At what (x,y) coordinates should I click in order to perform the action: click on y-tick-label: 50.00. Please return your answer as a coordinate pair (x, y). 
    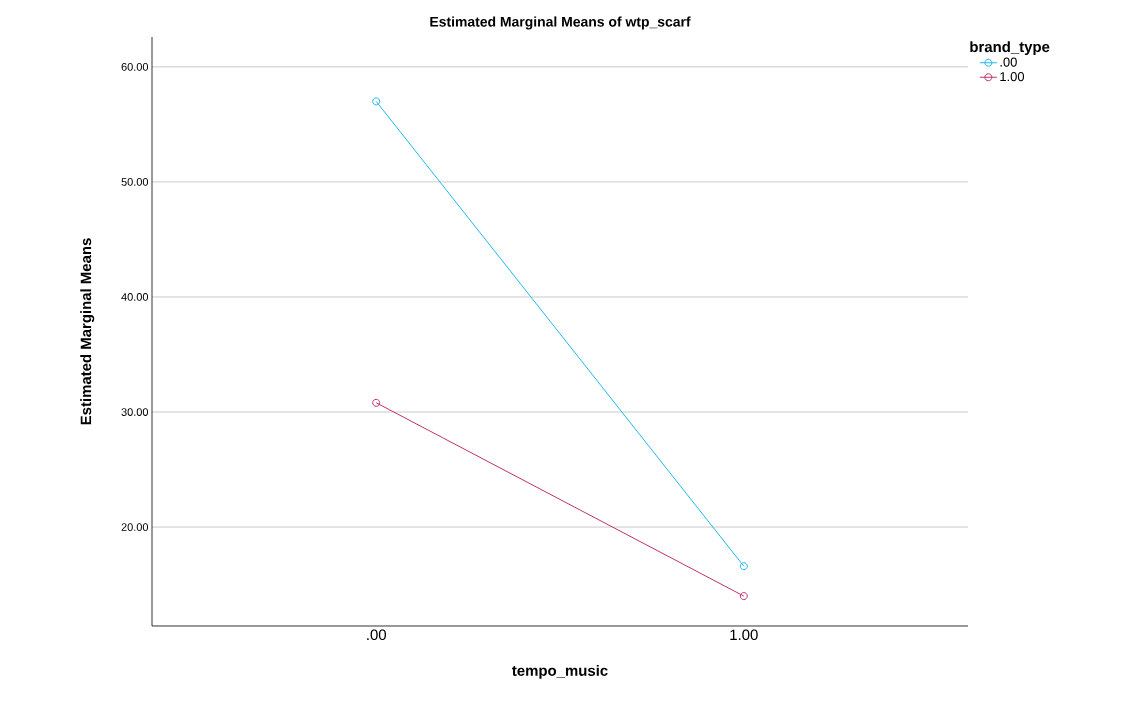
    Looking at the image, I should click on (135, 182).